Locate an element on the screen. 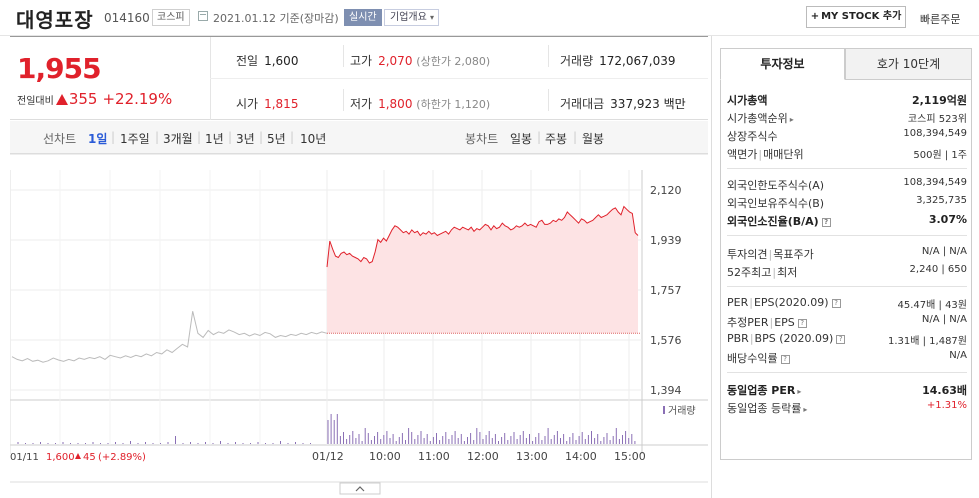 Image resolution: width=979 pixels, height=498 pixels. opinion-label: 투자의견 is located at coordinates (747, 254).